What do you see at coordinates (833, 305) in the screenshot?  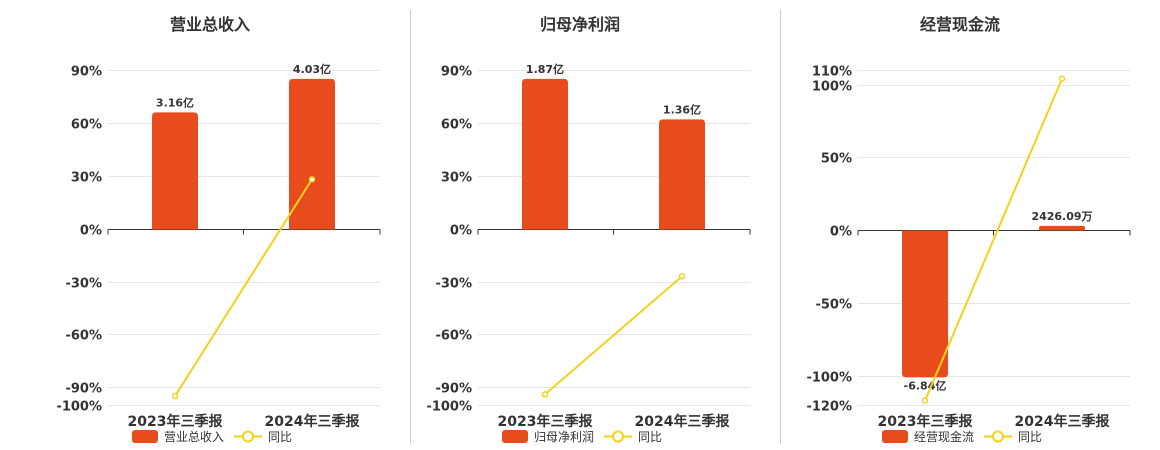 I see `y-tick-label: -50%` at bounding box center [833, 305].